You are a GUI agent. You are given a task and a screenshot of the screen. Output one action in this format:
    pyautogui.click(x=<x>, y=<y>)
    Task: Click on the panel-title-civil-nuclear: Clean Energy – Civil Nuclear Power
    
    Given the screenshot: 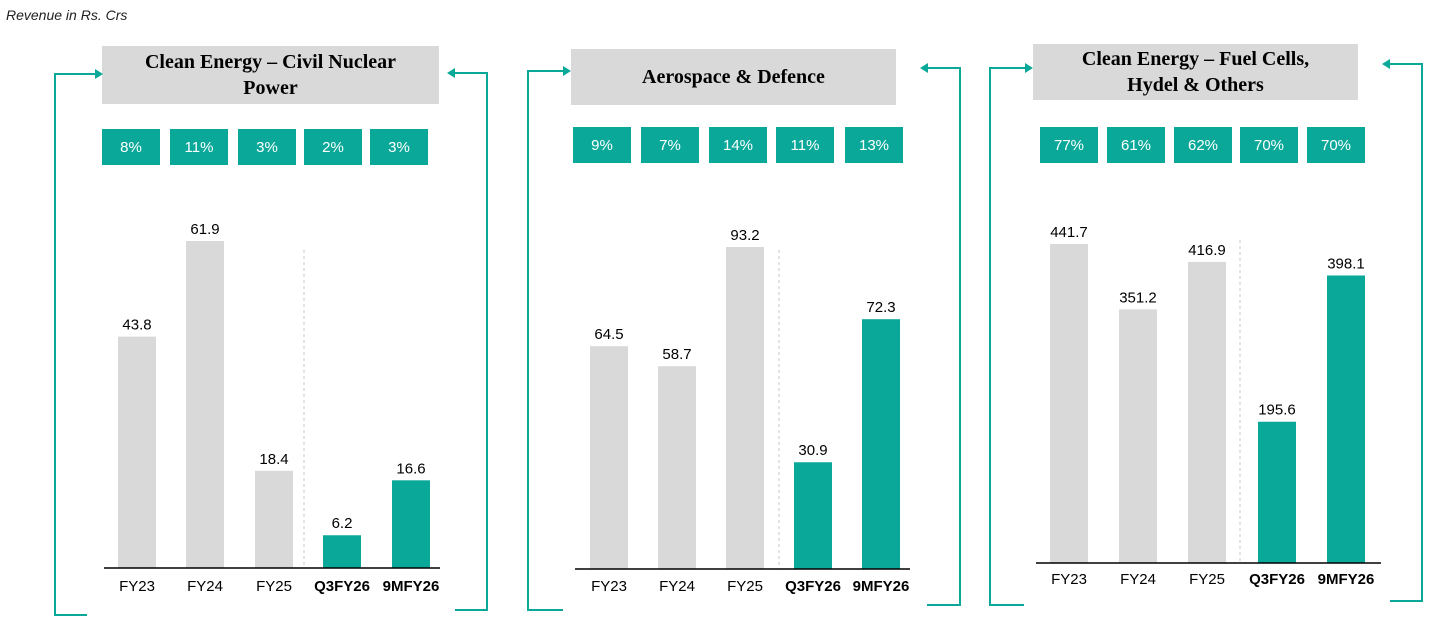 What is the action you would take?
    pyautogui.click(x=270, y=75)
    